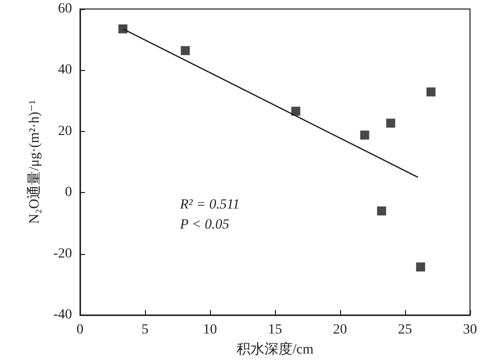 Image resolution: width=500 pixels, height=362 pixels. I want to click on x-tick-label: 10, so click(210, 330).